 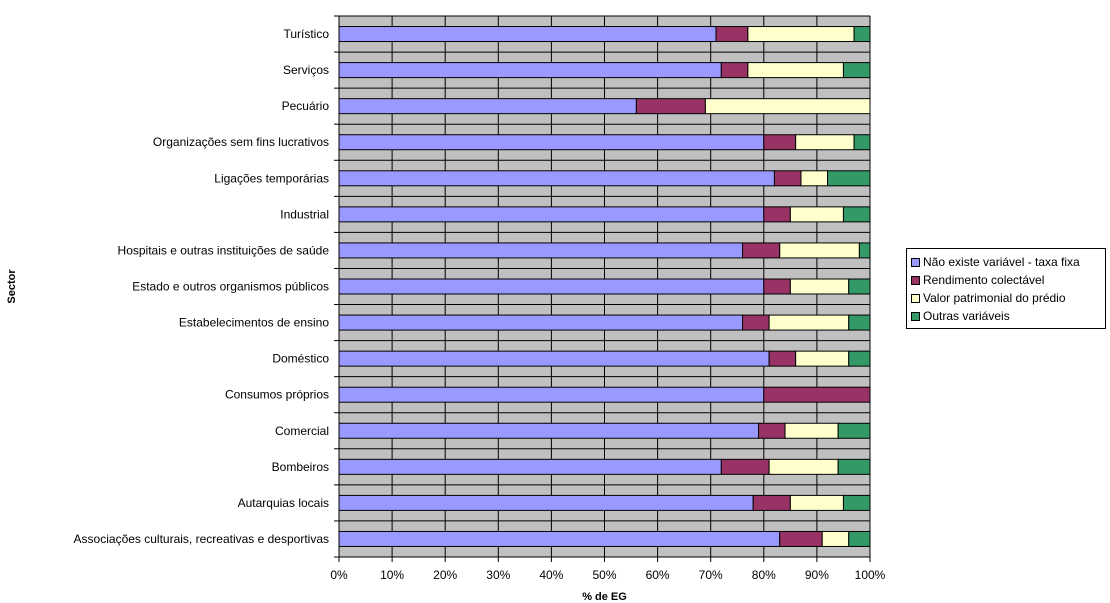 What do you see at coordinates (306, 70) in the screenshot?
I see `y-tick-label: Serviços` at bounding box center [306, 70].